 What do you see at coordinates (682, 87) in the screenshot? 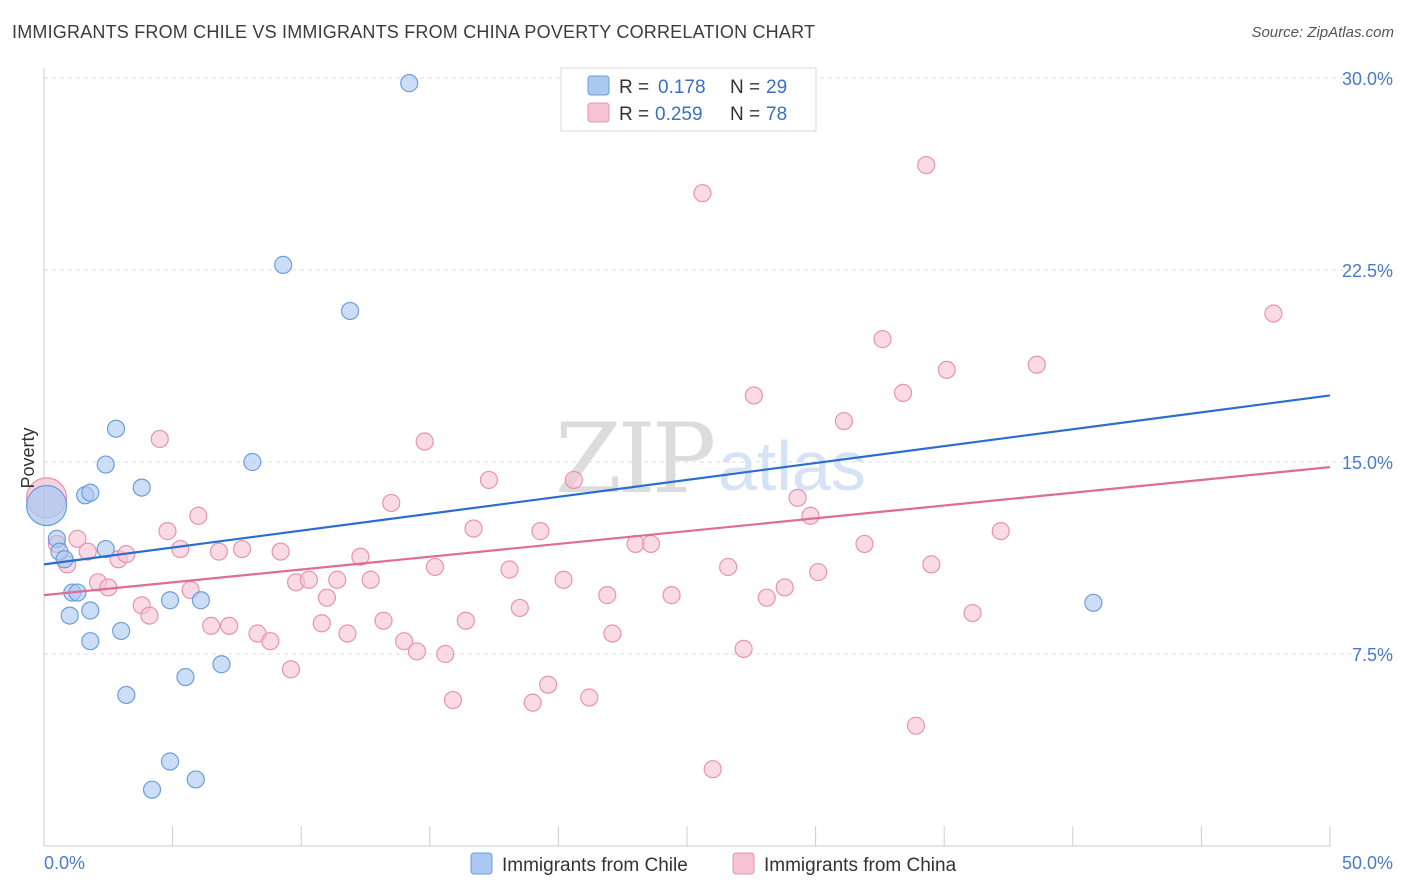
I see `legend-r-value-chile: 0.178` at bounding box center [682, 87].